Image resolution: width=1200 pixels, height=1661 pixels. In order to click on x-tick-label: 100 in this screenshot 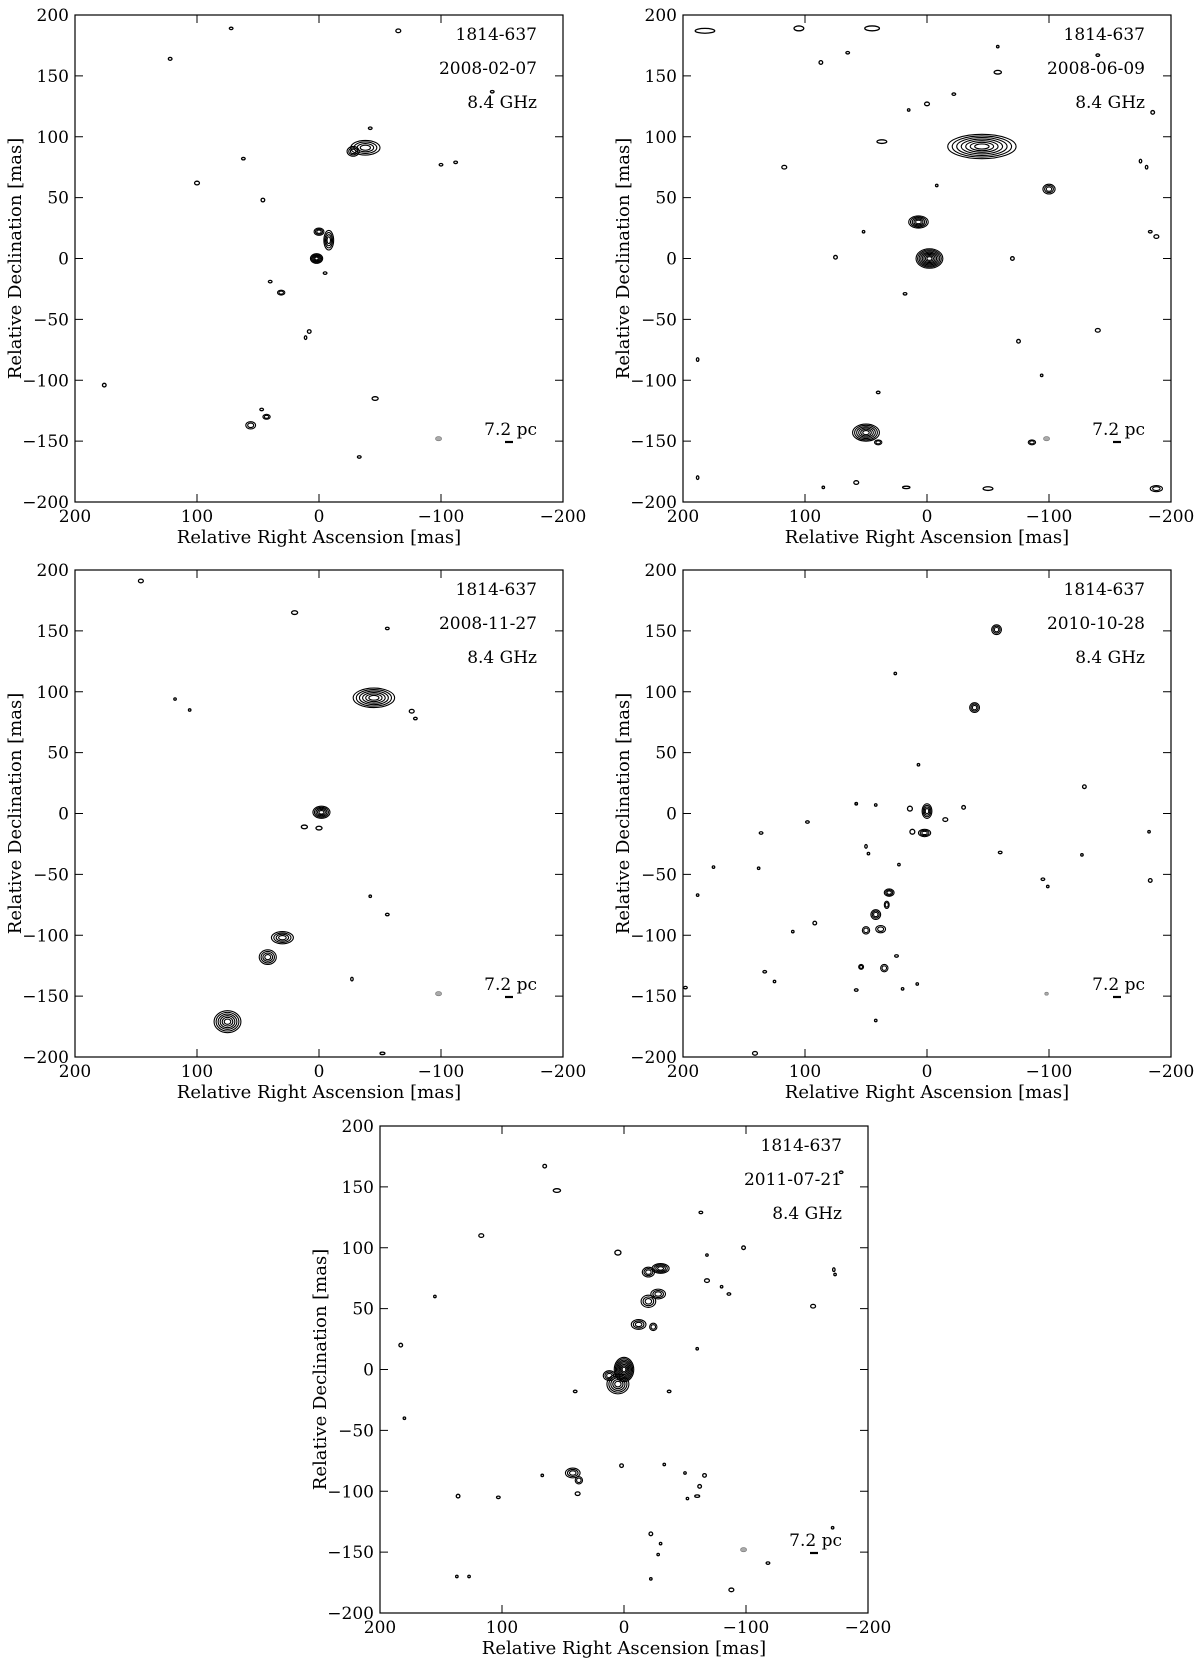, I will do `click(805, 1072)`.